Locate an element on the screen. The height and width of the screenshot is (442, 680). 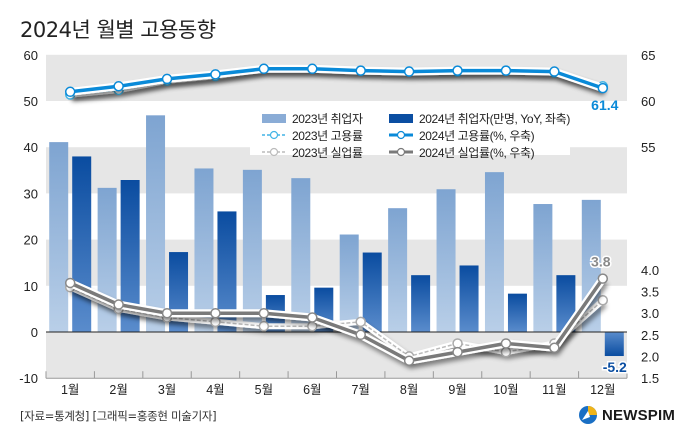
legend-label: 2024년 고용률(%, 우축) is located at coordinates (477, 136).